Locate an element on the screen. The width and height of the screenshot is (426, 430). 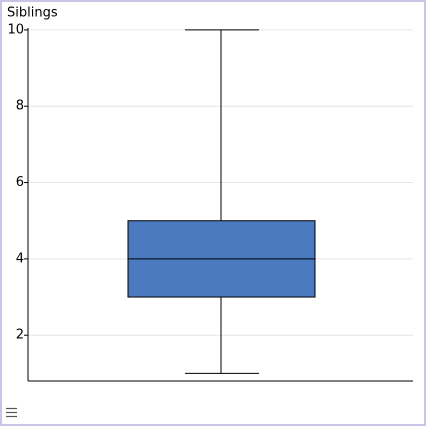
y-tick-label: 2 is located at coordinates (20, 335).